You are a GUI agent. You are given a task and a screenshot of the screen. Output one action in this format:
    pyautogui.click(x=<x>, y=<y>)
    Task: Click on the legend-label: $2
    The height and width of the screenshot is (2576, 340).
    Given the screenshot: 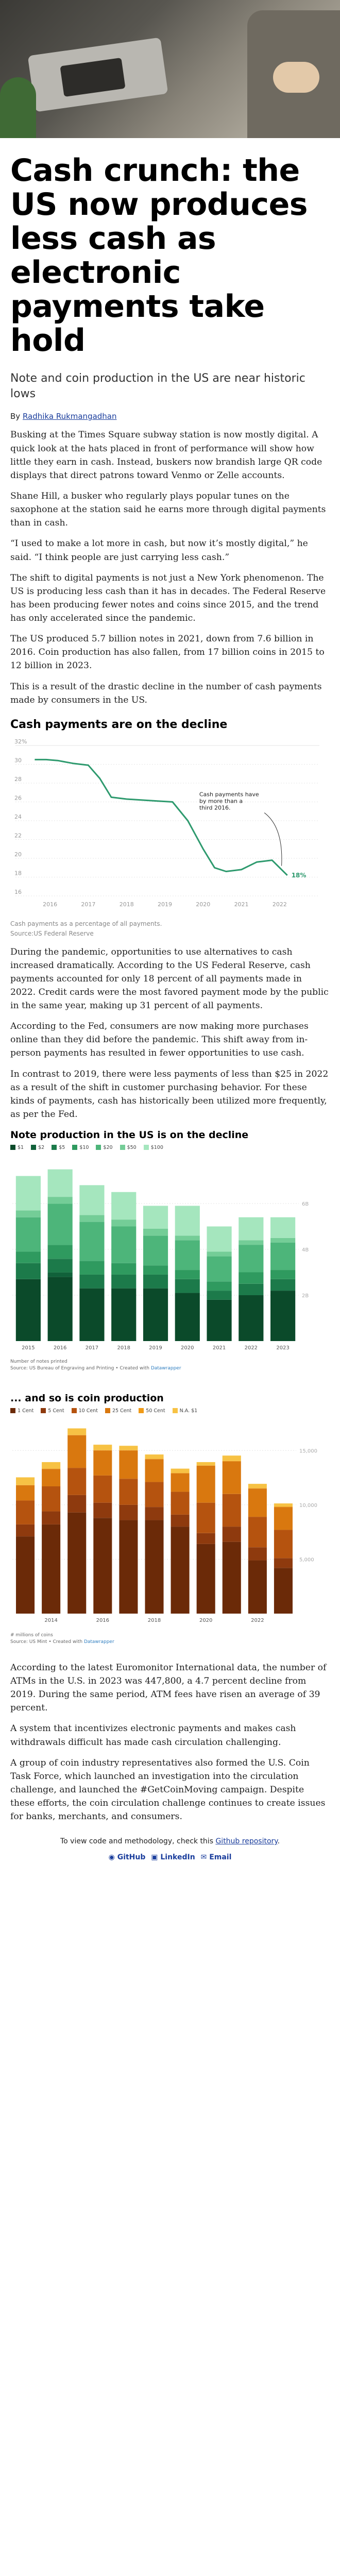 What is the action you would take?
    pyautogui.click(x=41, y=1147)
    